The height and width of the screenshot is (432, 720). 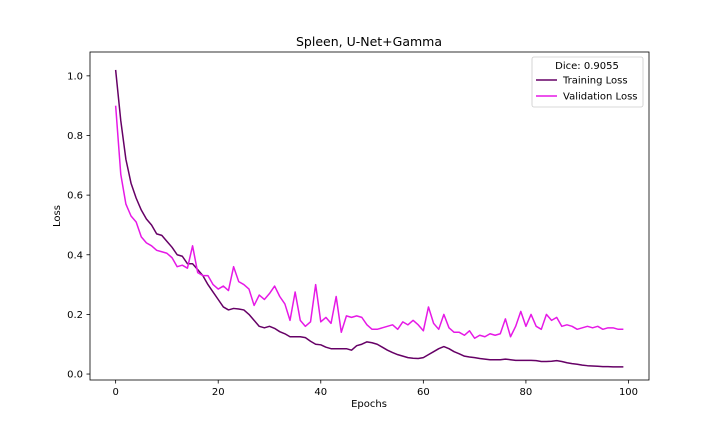 I want to click on legend-box, so click(x=587, y=82).